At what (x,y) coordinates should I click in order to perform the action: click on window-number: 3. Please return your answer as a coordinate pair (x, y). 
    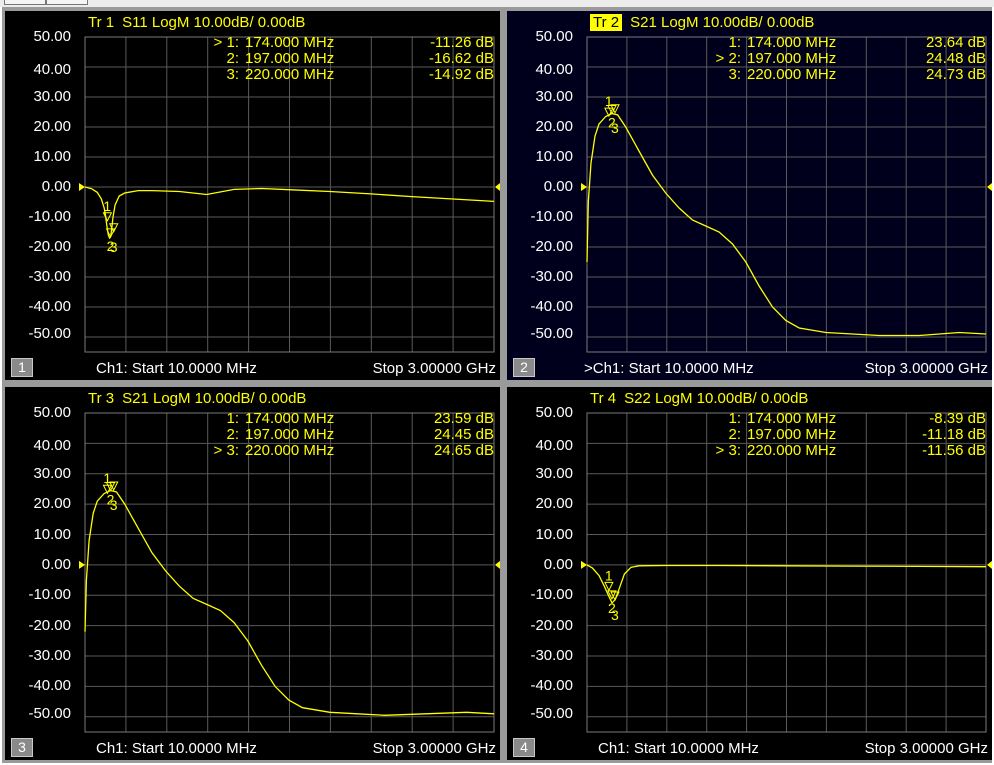
    Looking at the image, I should click on (22, 747).